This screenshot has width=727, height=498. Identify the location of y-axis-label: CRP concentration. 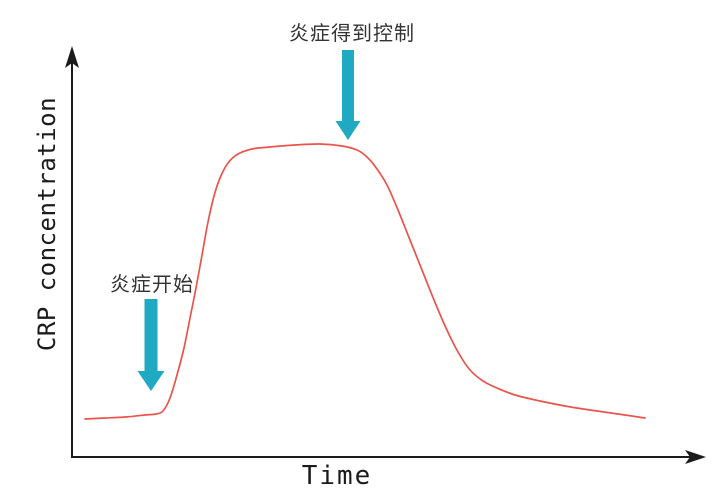
(47, 224).